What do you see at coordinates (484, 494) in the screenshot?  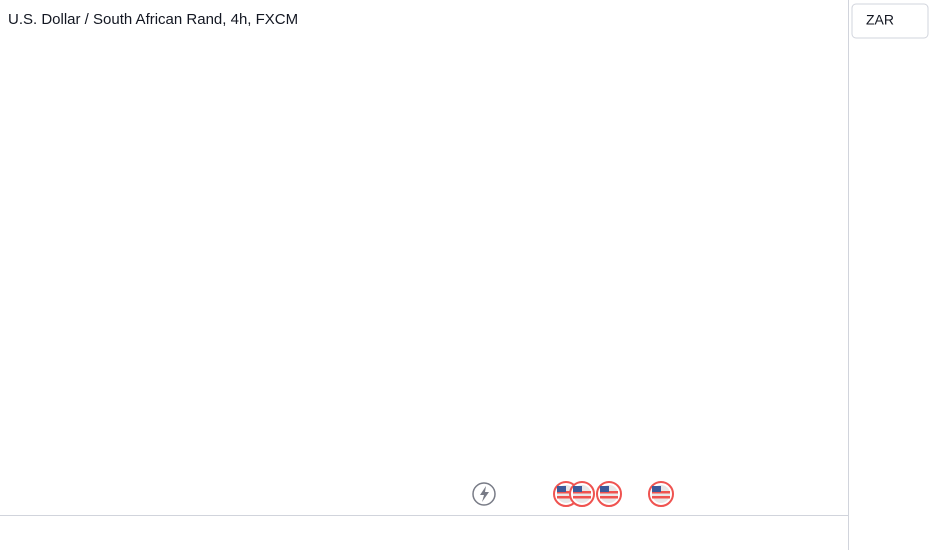 I see `lightning` at bounding box center [484, 494].